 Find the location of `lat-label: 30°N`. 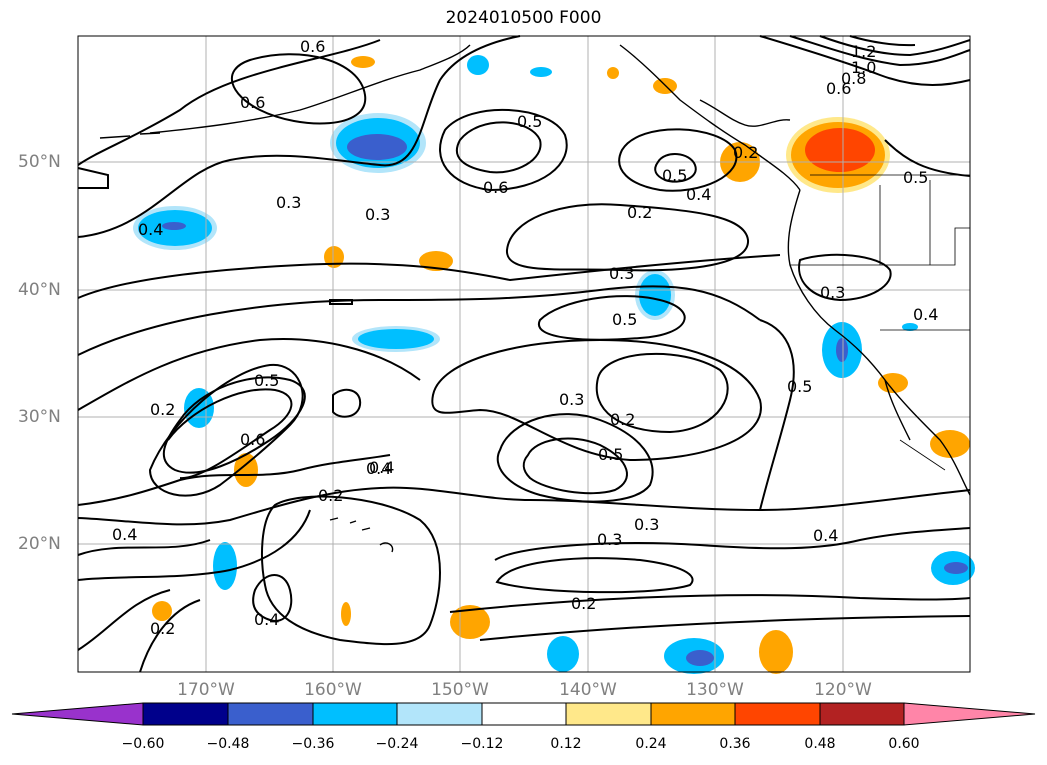

lat-label: 30°N is located at coordinates (39, 417).